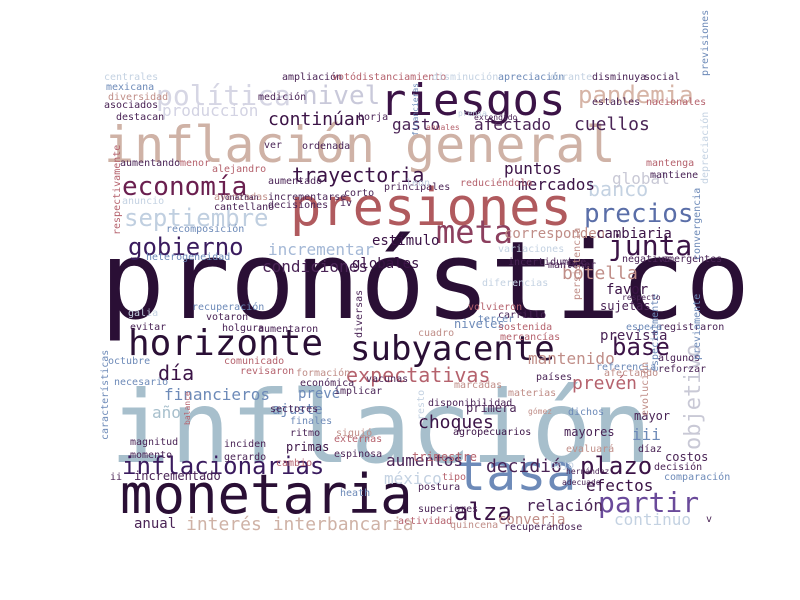 This screenshot has height=600, width=800. Describe the element at coordinates (540, 411) in the screenshot. I see `word-gomez: gómez` at that location.